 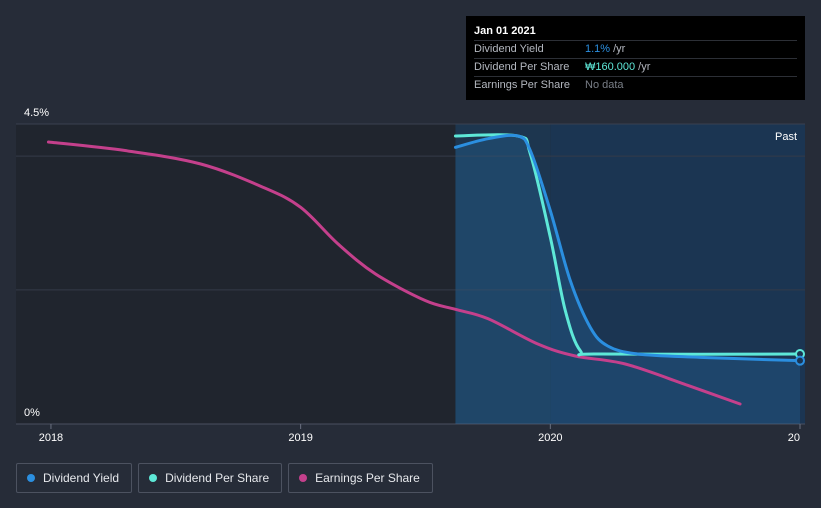 What do you see at coordinates (367, 478) in the screenshot?
I see `legend-label: Earnings Per Share` at bounding box center [367, 478].